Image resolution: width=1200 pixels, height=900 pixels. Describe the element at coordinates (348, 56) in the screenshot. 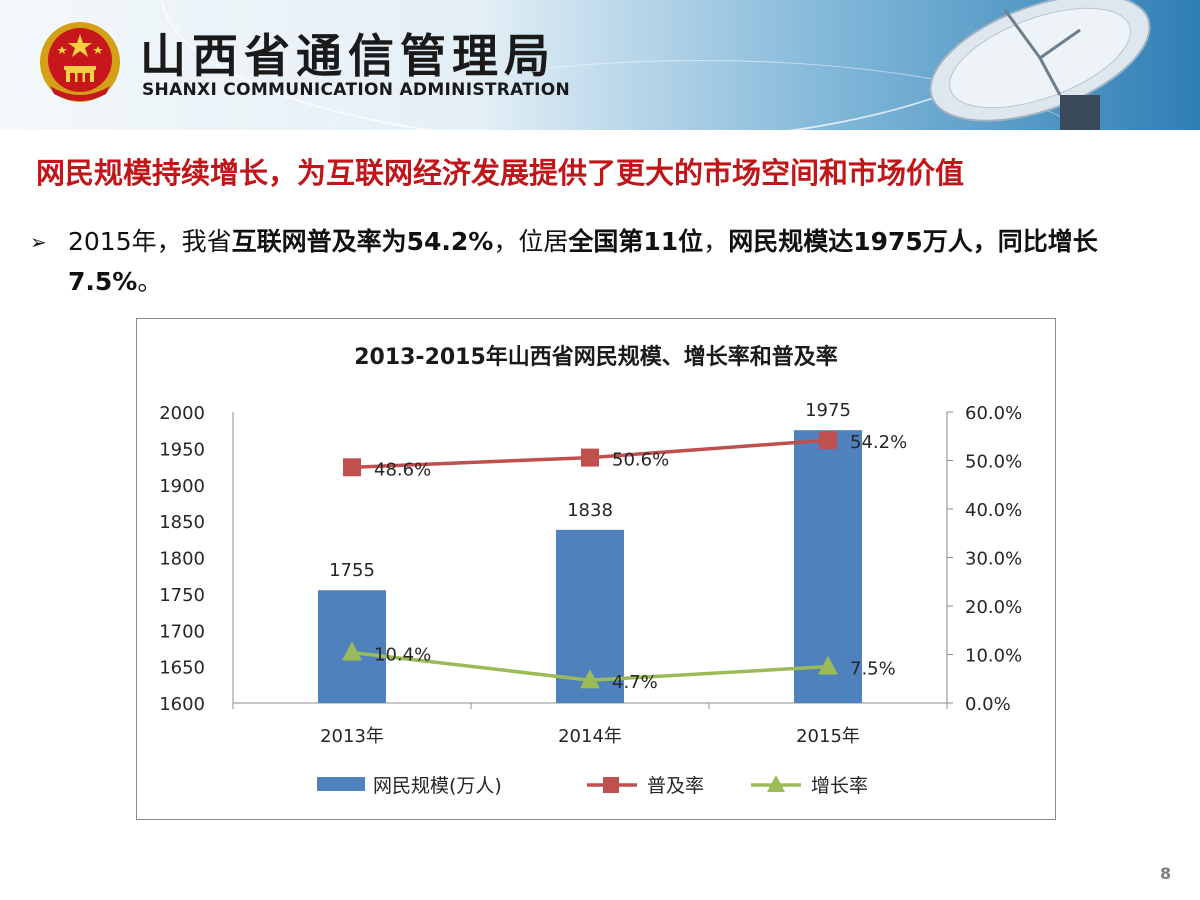

I see `org-name-cn: 山西省通信管理局` at that location.